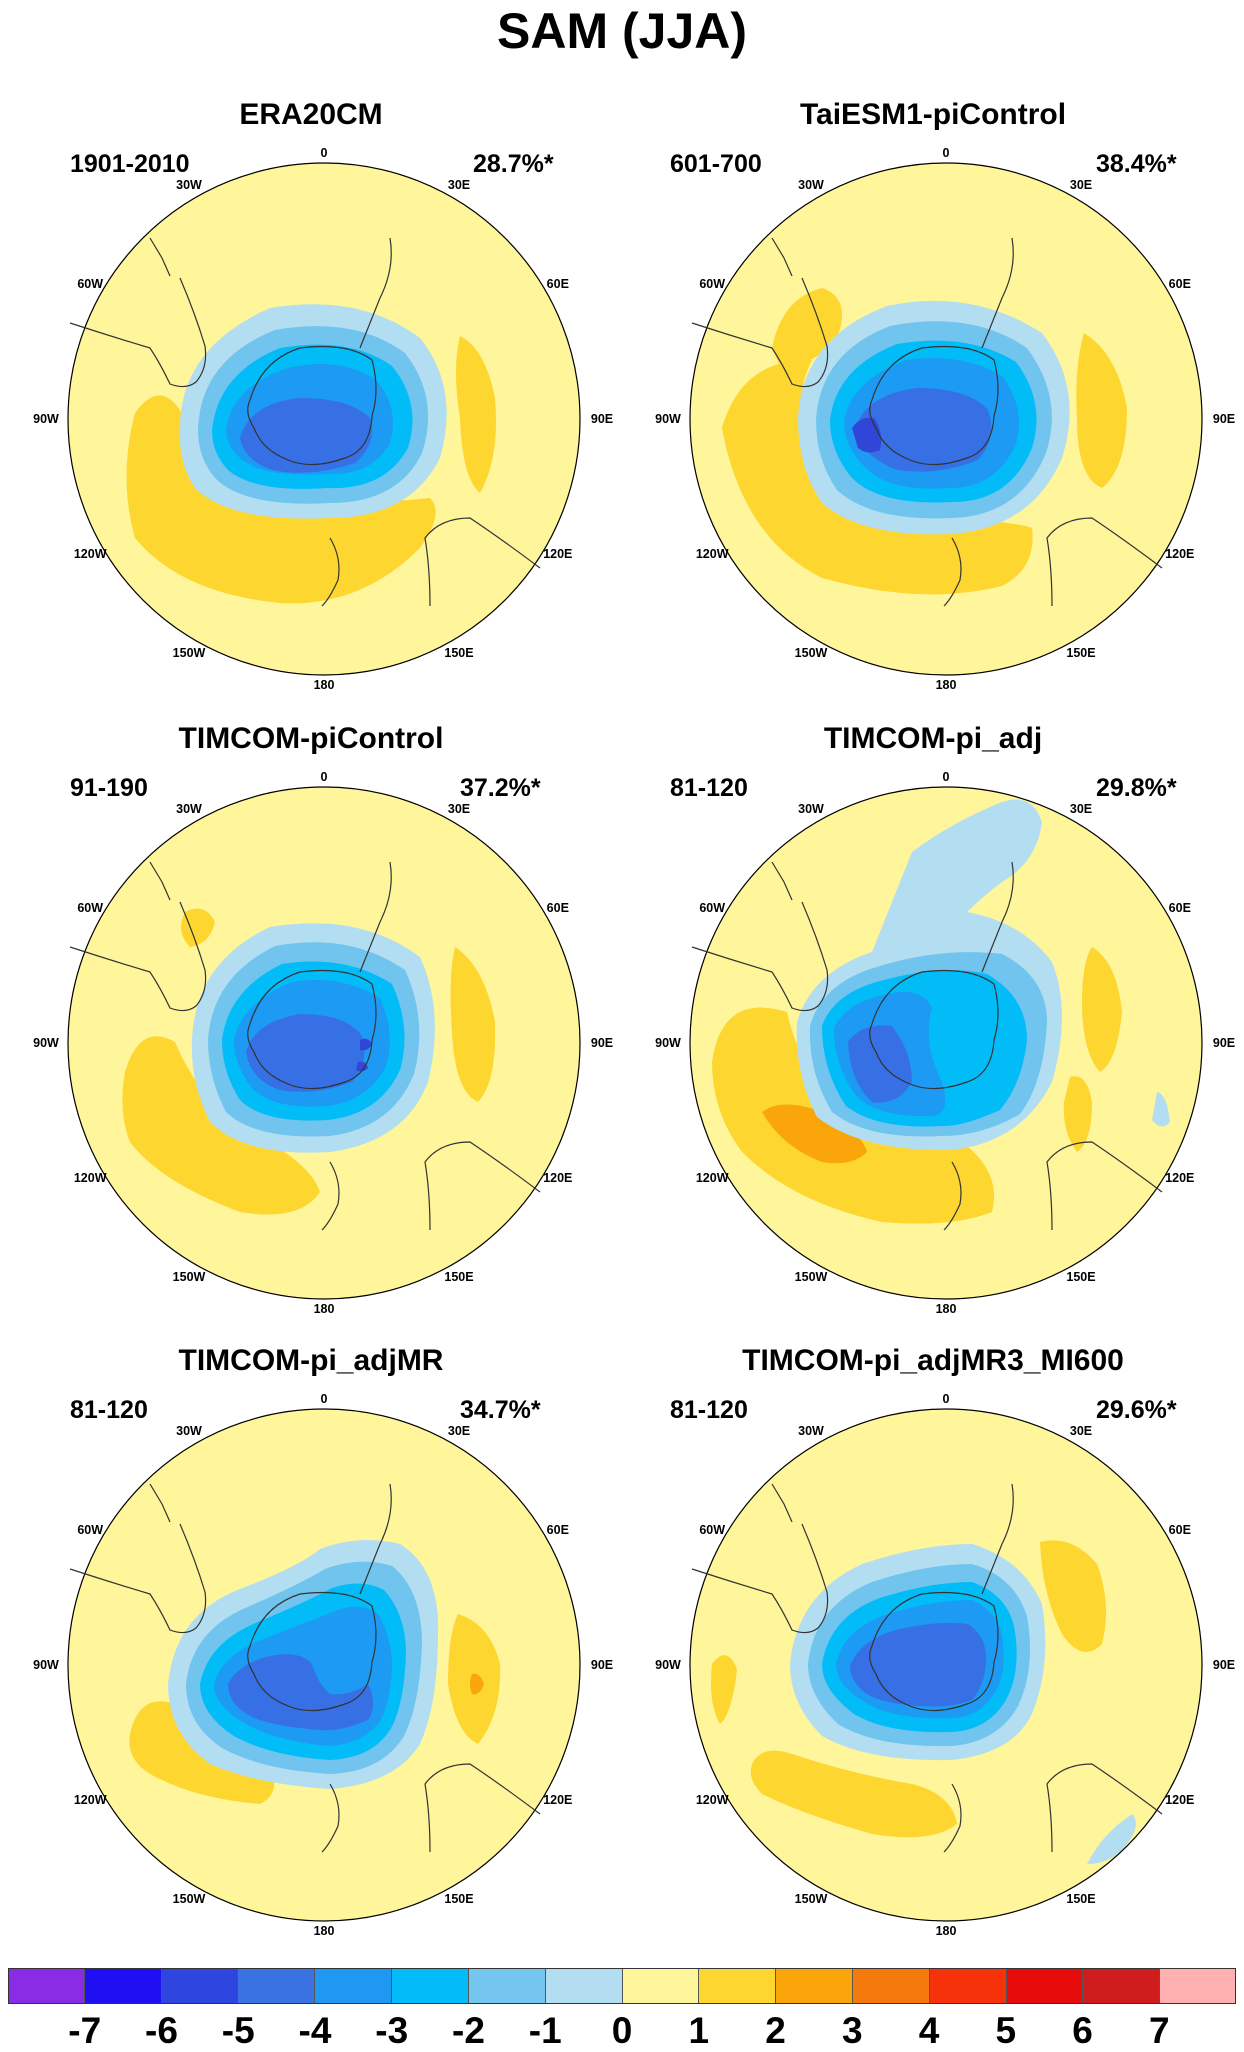  Describe the element at coordinates (315, 2030) in the screenshot. I see `colorbar-tick-label: -4` at that location.